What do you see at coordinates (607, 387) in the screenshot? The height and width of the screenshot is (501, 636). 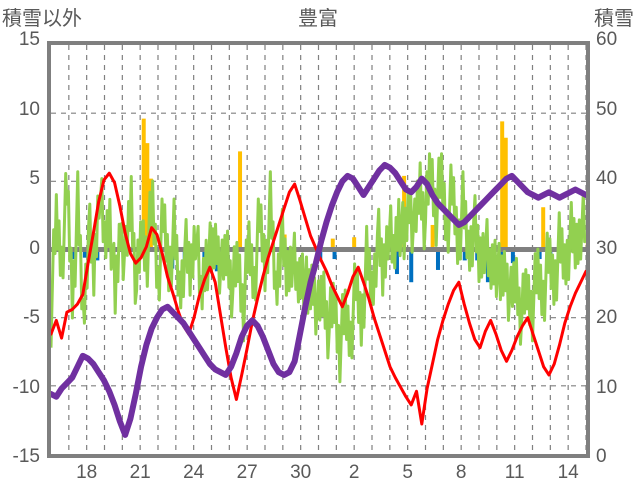 I see `right-tick-label: 10` at bounding box center [607, 387].